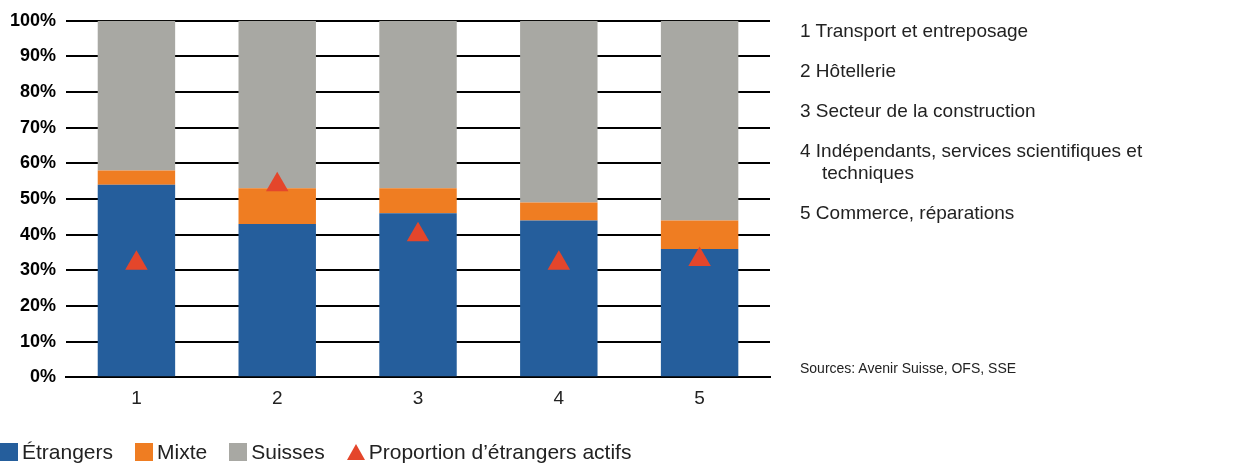 The height and width of the screenshot is (468, 1235). Describe the element at coordinates (918, 111) in the screenshot. I see `text: 3 Secteur de la construction` at that location.